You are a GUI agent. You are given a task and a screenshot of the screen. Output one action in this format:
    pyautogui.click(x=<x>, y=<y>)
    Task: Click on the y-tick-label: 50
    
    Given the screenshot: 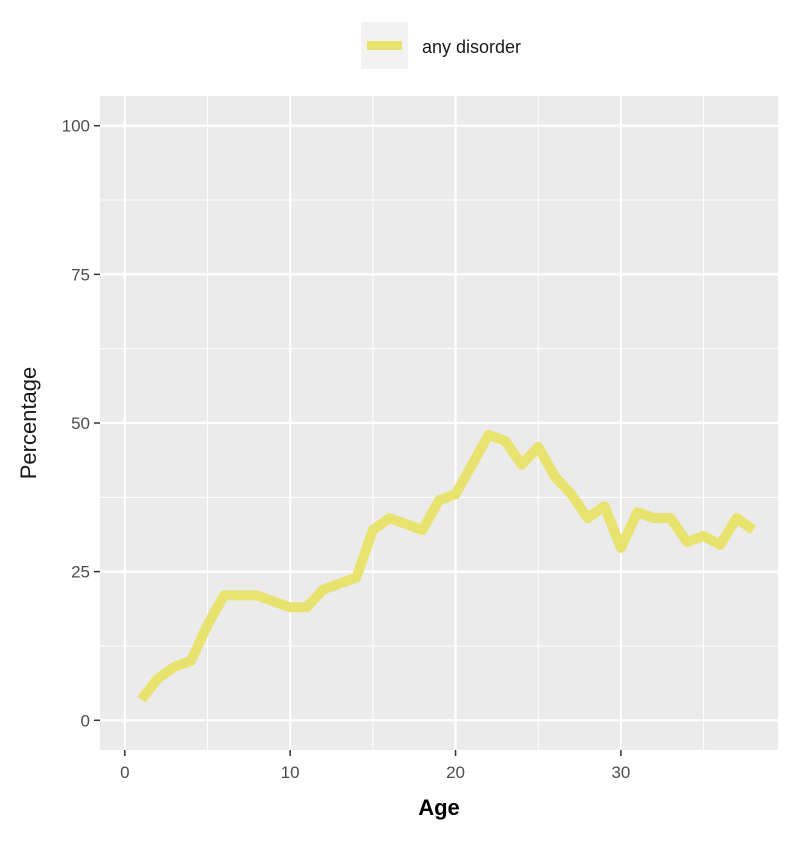 What is the action you would take?
    pyautogui.click(x=80, y=423)
    